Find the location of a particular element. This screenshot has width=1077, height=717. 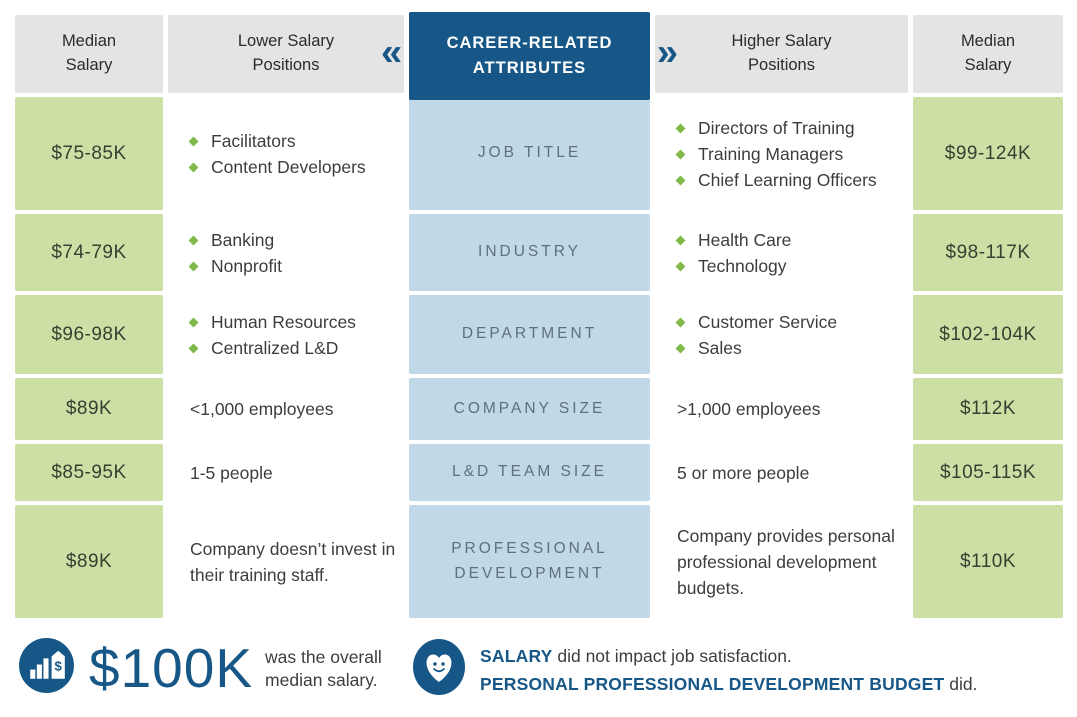

list-item-label: Technology is located at coordinates (742, 265).